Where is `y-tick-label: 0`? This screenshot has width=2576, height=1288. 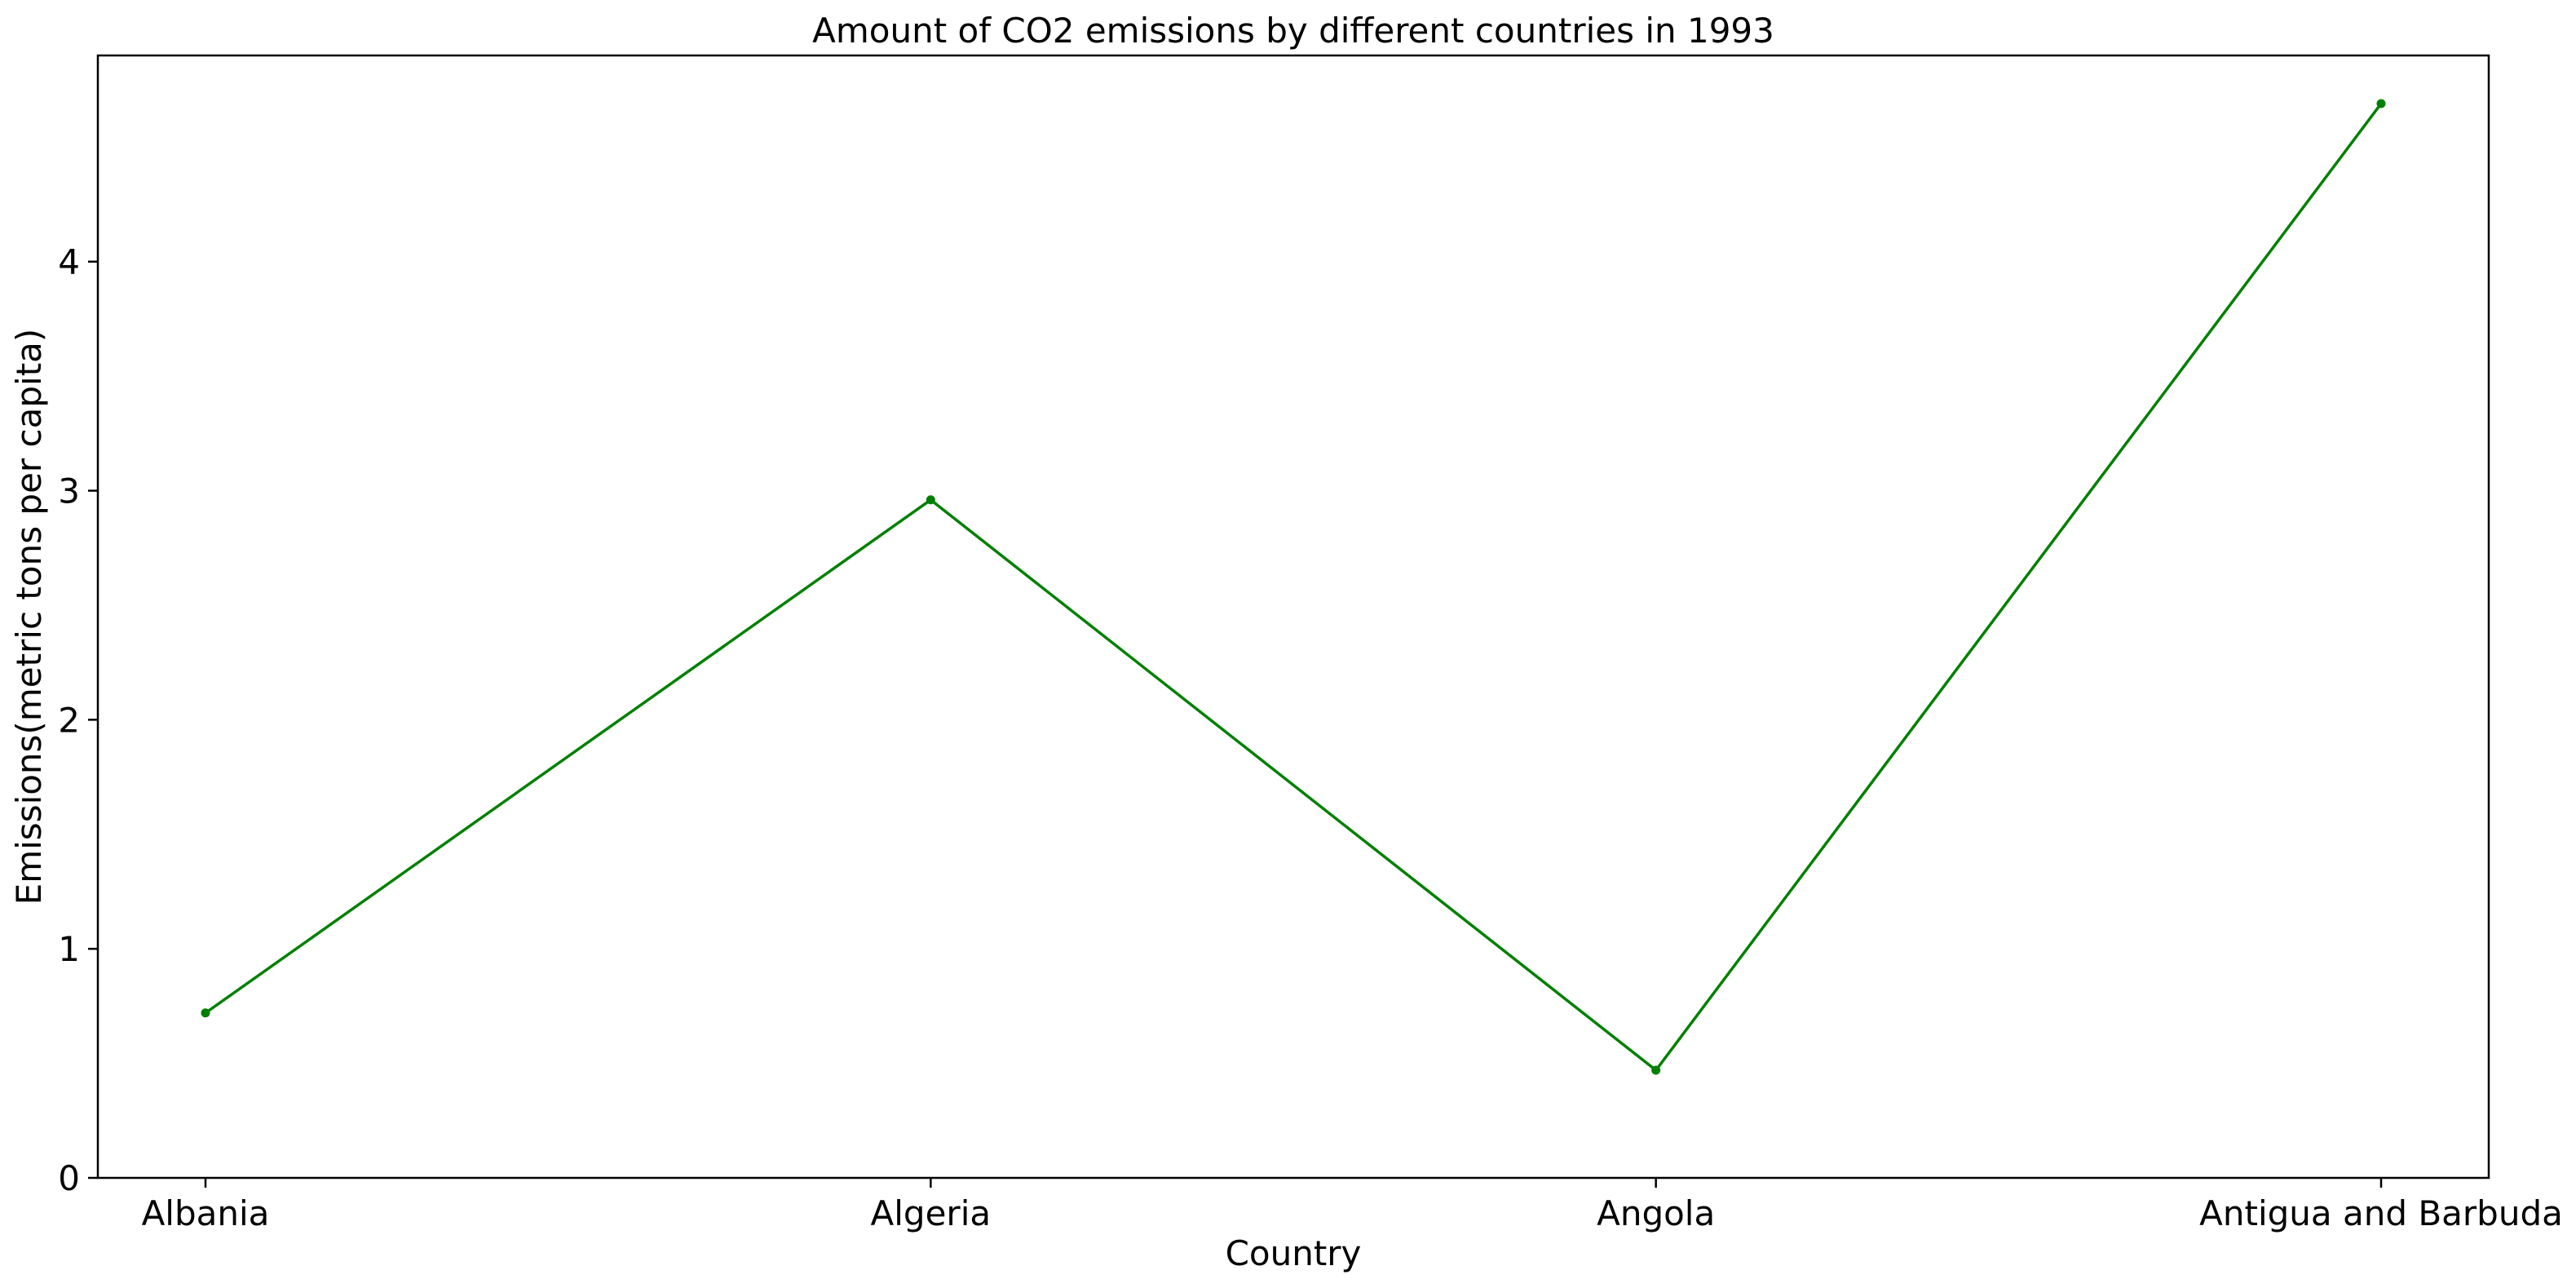 y-tick-label: 0 is located at coordinates (69, 1178).